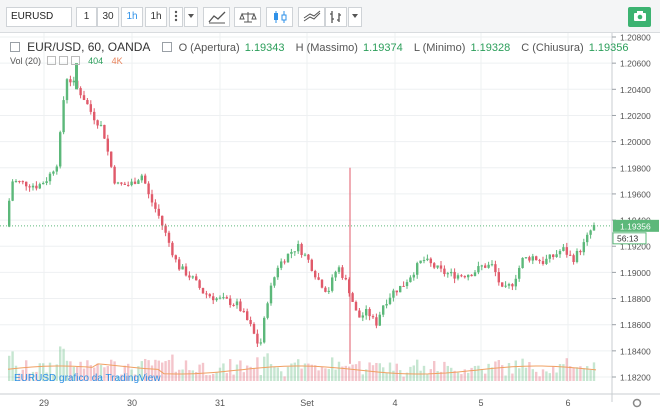 The image size is (660, 411). I want to click on price-tick-label: 1.20600, so click(635, 64).